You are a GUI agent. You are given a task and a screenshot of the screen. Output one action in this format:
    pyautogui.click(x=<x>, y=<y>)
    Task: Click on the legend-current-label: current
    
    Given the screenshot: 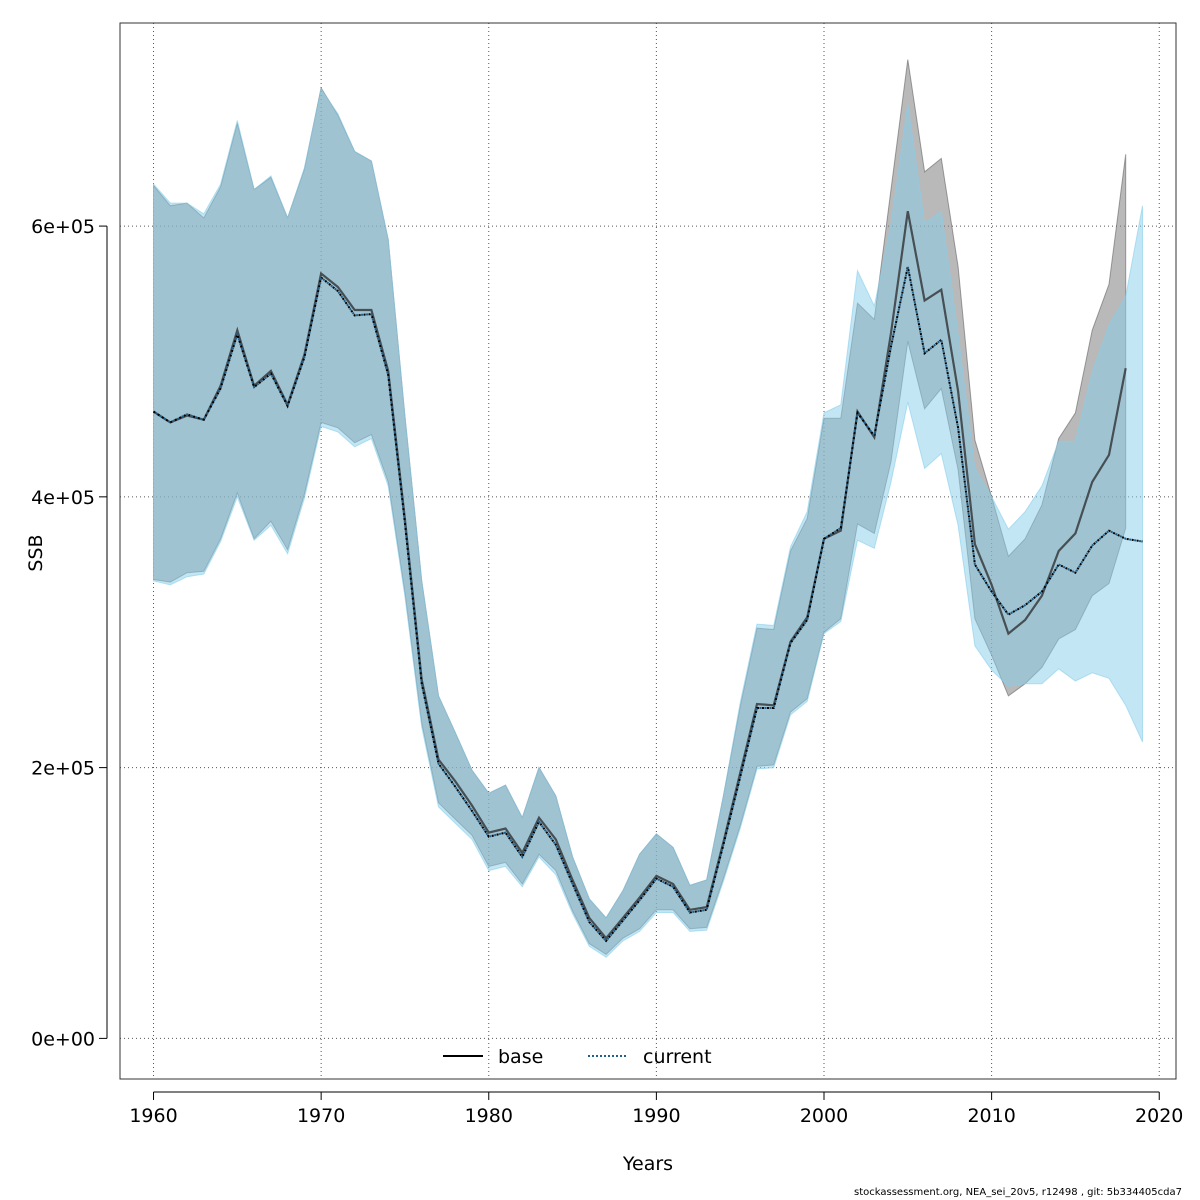 What is the action you would take?
    pyautogui.click(x=677, y=1057)
    